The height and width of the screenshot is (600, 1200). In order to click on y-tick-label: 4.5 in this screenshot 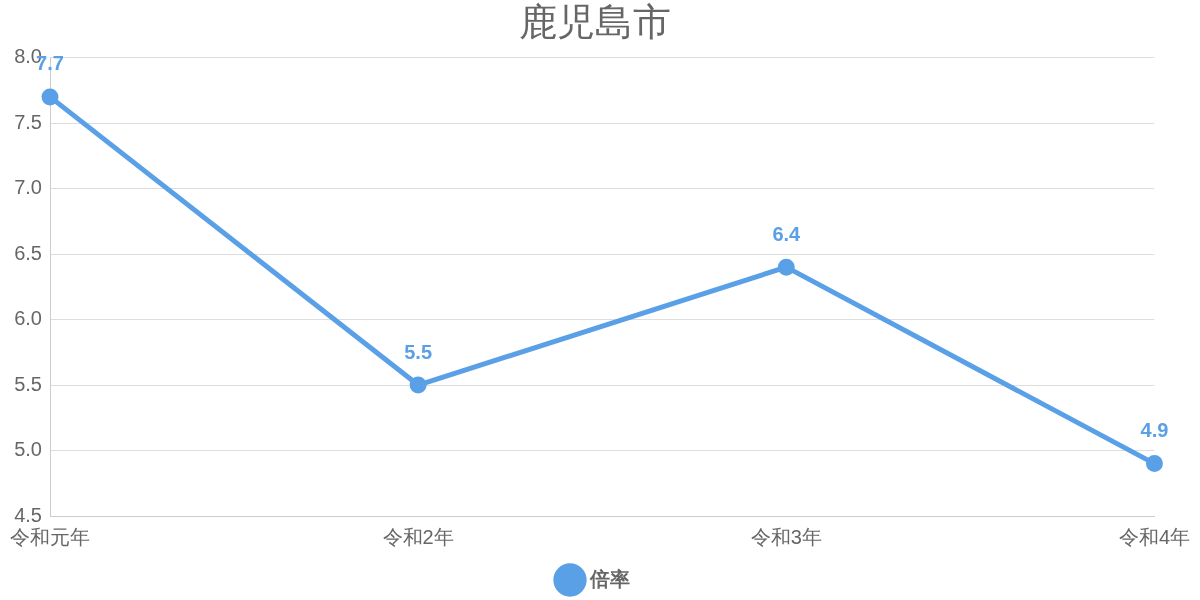, I will do `click(28, 514)`.